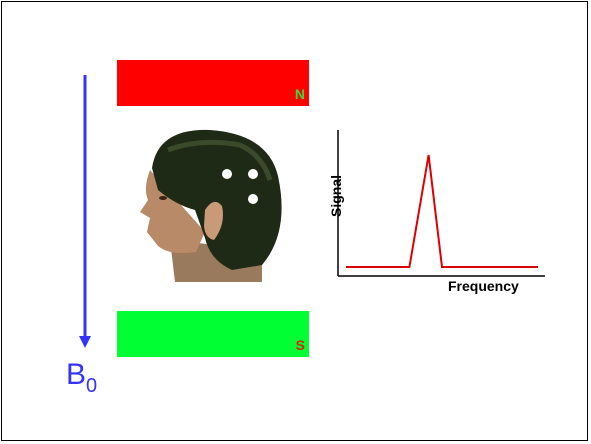 The image size is (591, 444). I want to click on x-axis-title: Frequency, so click(483, 286).